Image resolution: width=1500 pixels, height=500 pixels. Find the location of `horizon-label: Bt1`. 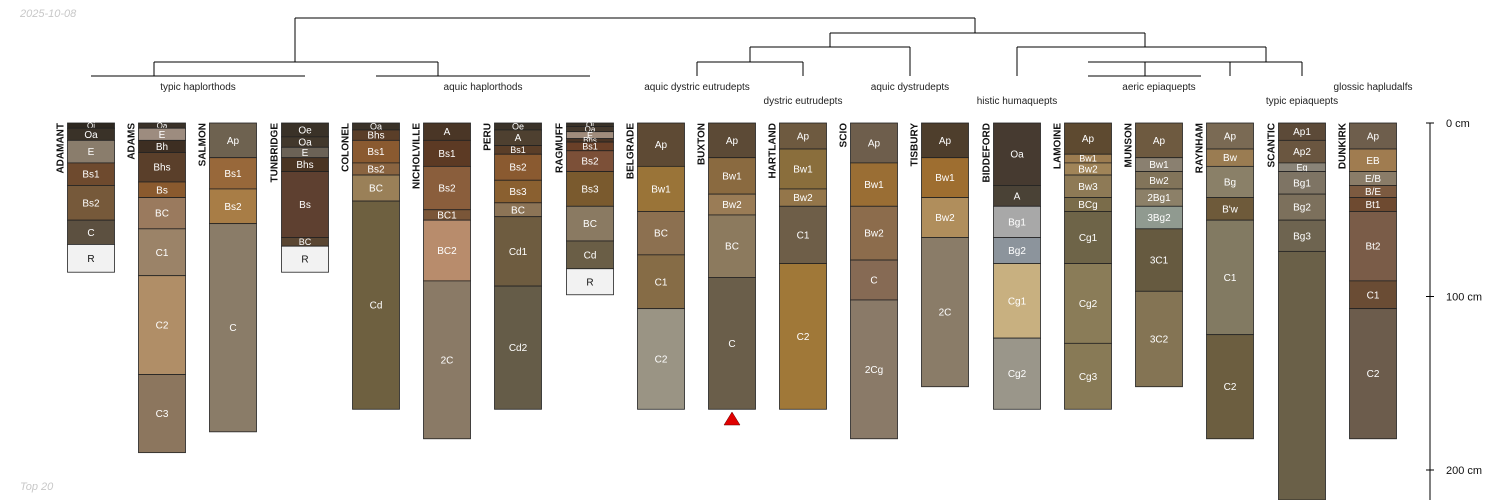

horizon-label: Bt1 is located at coordinates (1372, 205).